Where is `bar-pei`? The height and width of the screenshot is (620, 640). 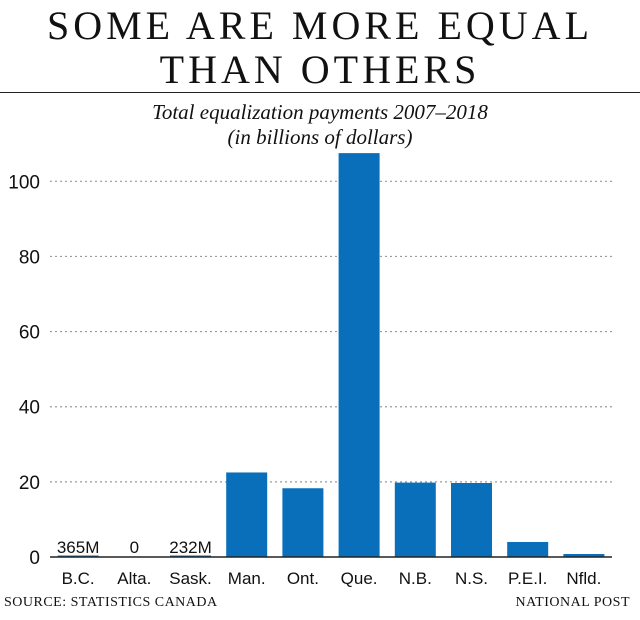
bar-pei is located at coordinates (528, 549).